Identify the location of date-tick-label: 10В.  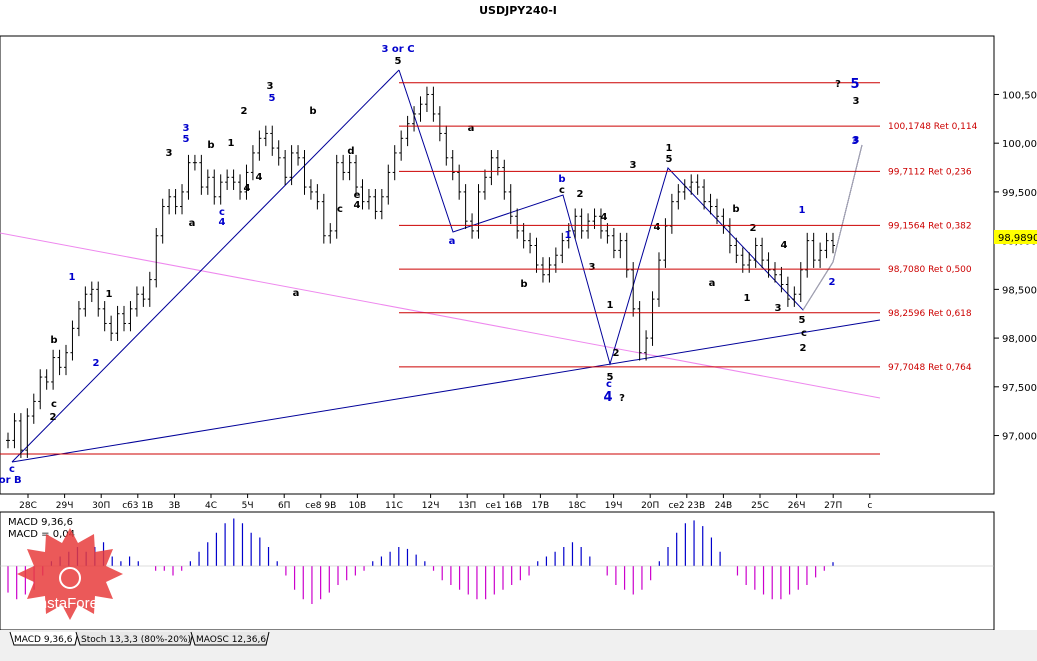
(358, 506).